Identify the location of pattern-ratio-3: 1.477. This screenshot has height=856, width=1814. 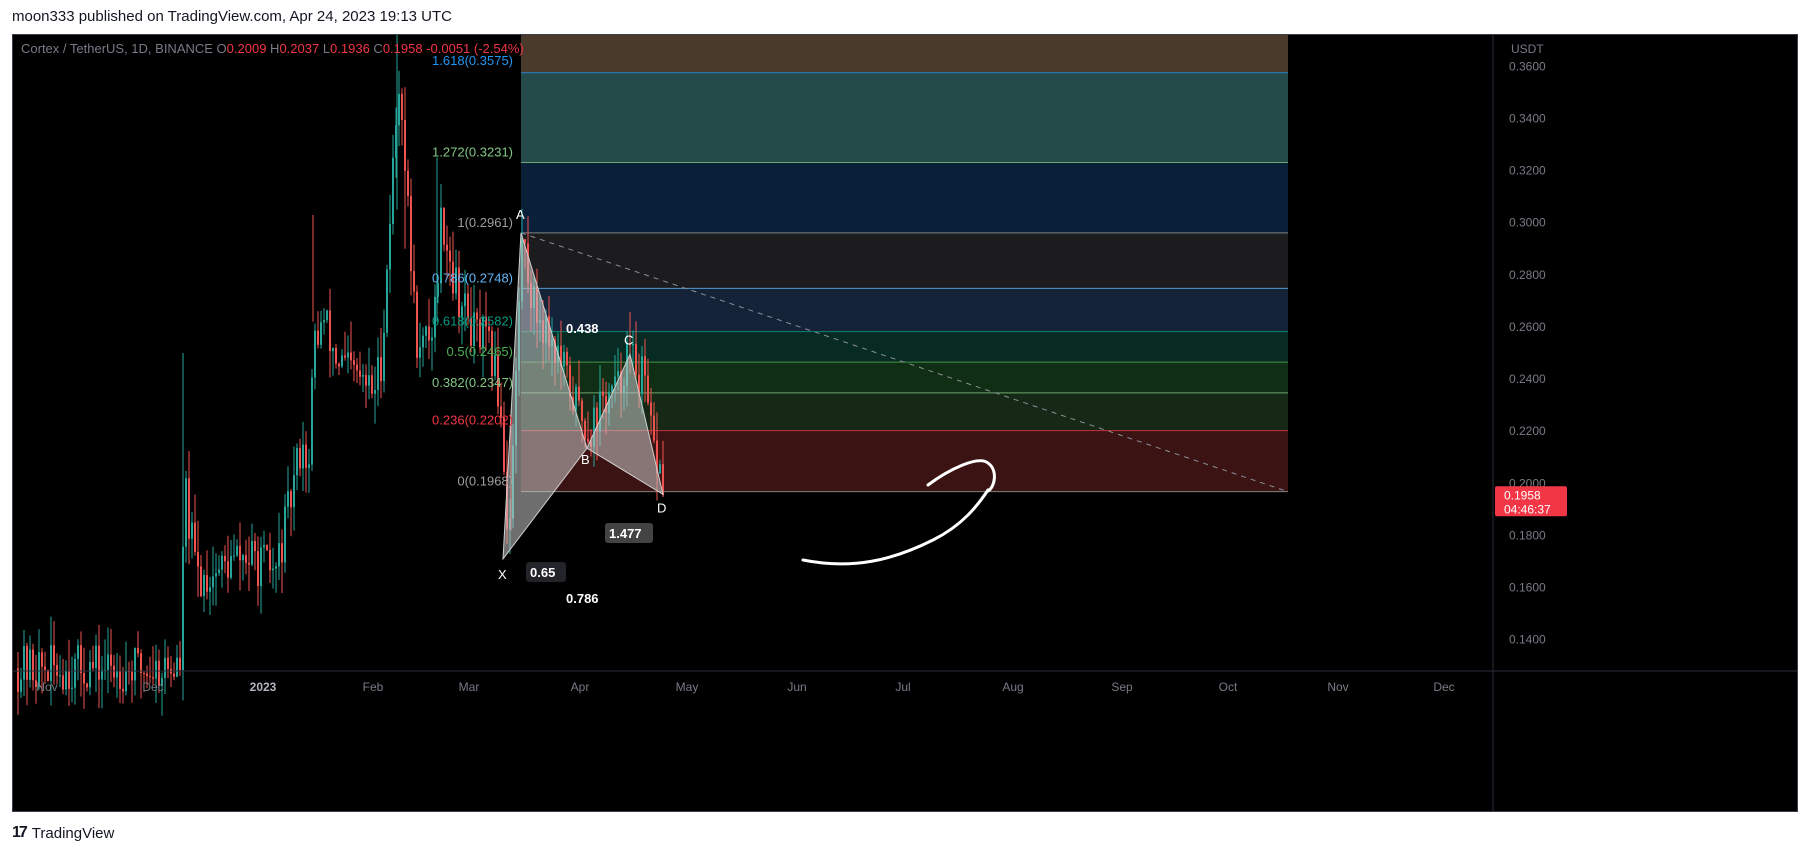
(625, 533).